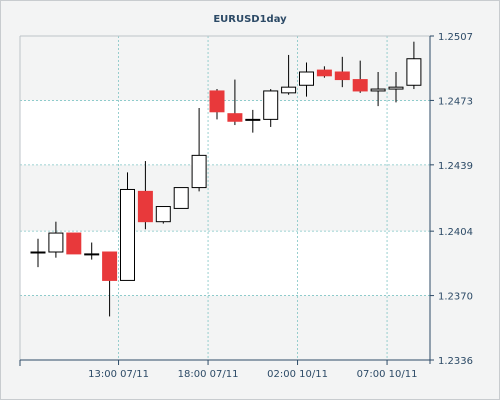 Image resolution: width=500 pixels, height=400 pixels. I want to click on x-tick-label: 18:00 07/11, so click(208, 374).